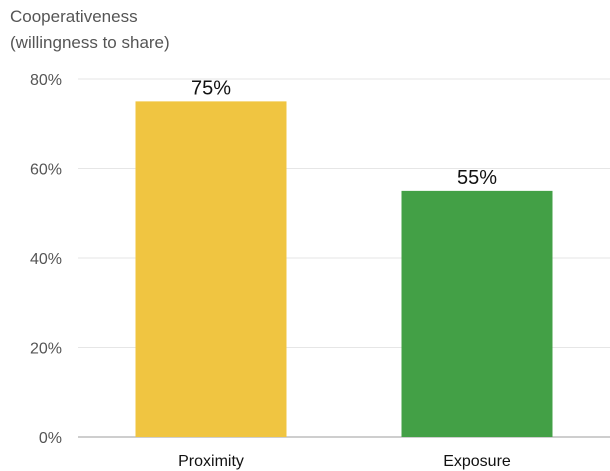 The height and width of the screenshot is (471, 610). Describe the element at coordinates (211, 461) in the screenshot. I see `x-category-label: Proximity` at that location.